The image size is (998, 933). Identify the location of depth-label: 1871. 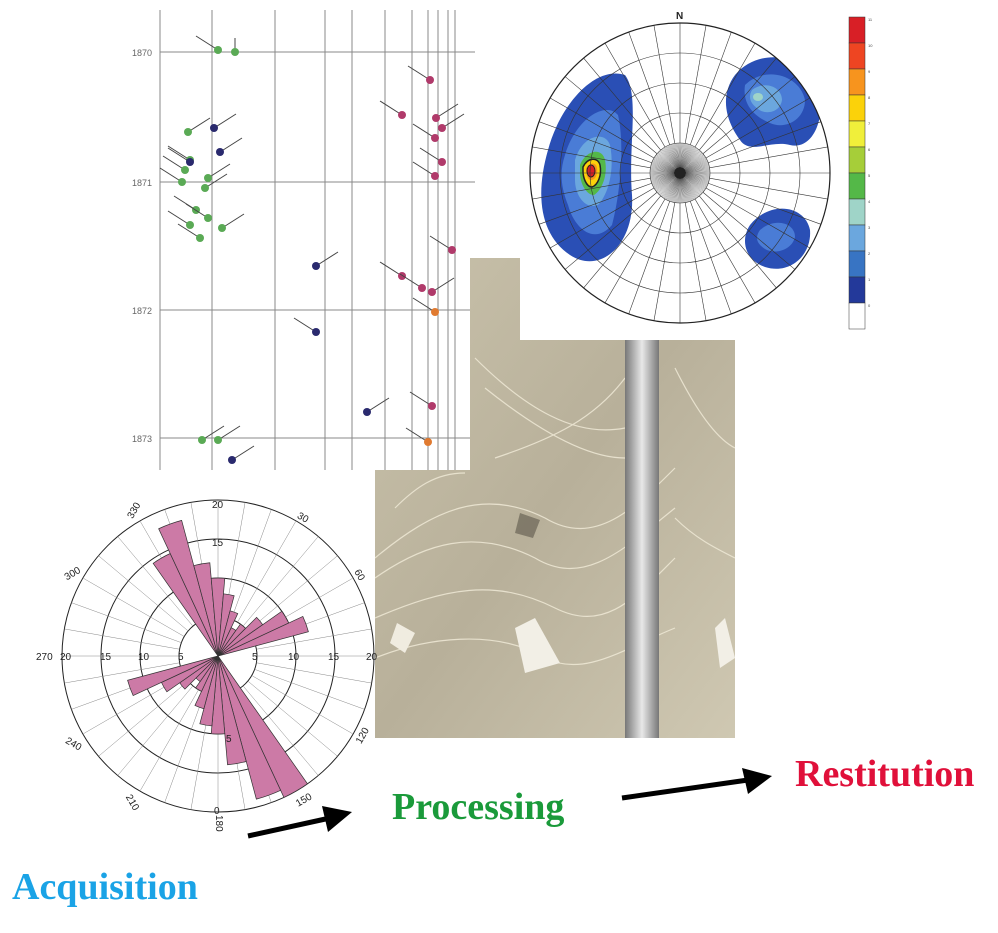
(142, 183).